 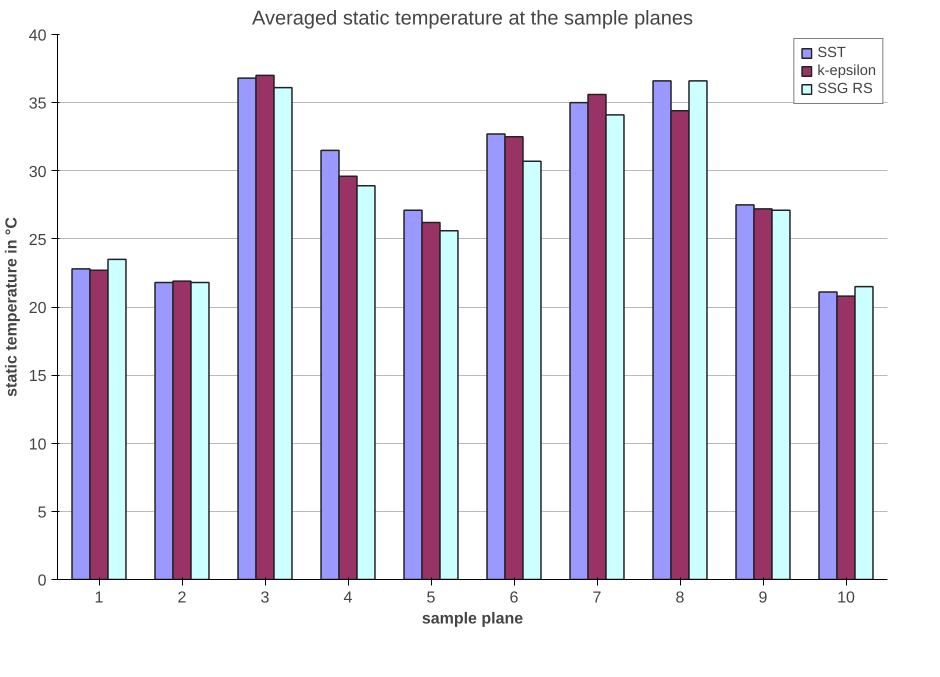 I want to click on x-tick-label: 6, so click(x=514, y=598).